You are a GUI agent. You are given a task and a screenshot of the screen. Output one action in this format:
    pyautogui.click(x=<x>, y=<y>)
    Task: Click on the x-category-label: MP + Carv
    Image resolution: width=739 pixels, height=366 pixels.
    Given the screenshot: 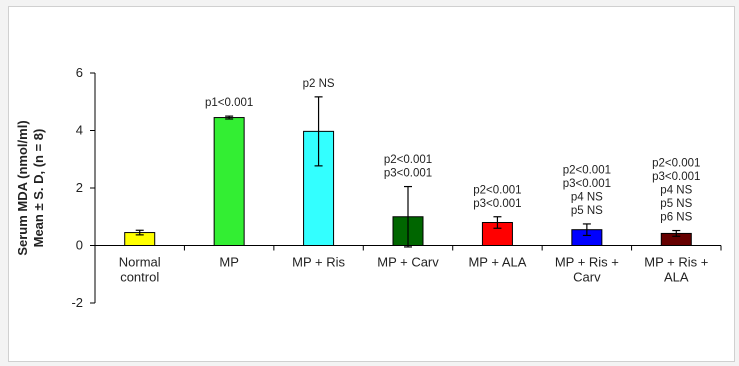 What is the action you would take?
    pyautogui.click(x=408, y=262)
    